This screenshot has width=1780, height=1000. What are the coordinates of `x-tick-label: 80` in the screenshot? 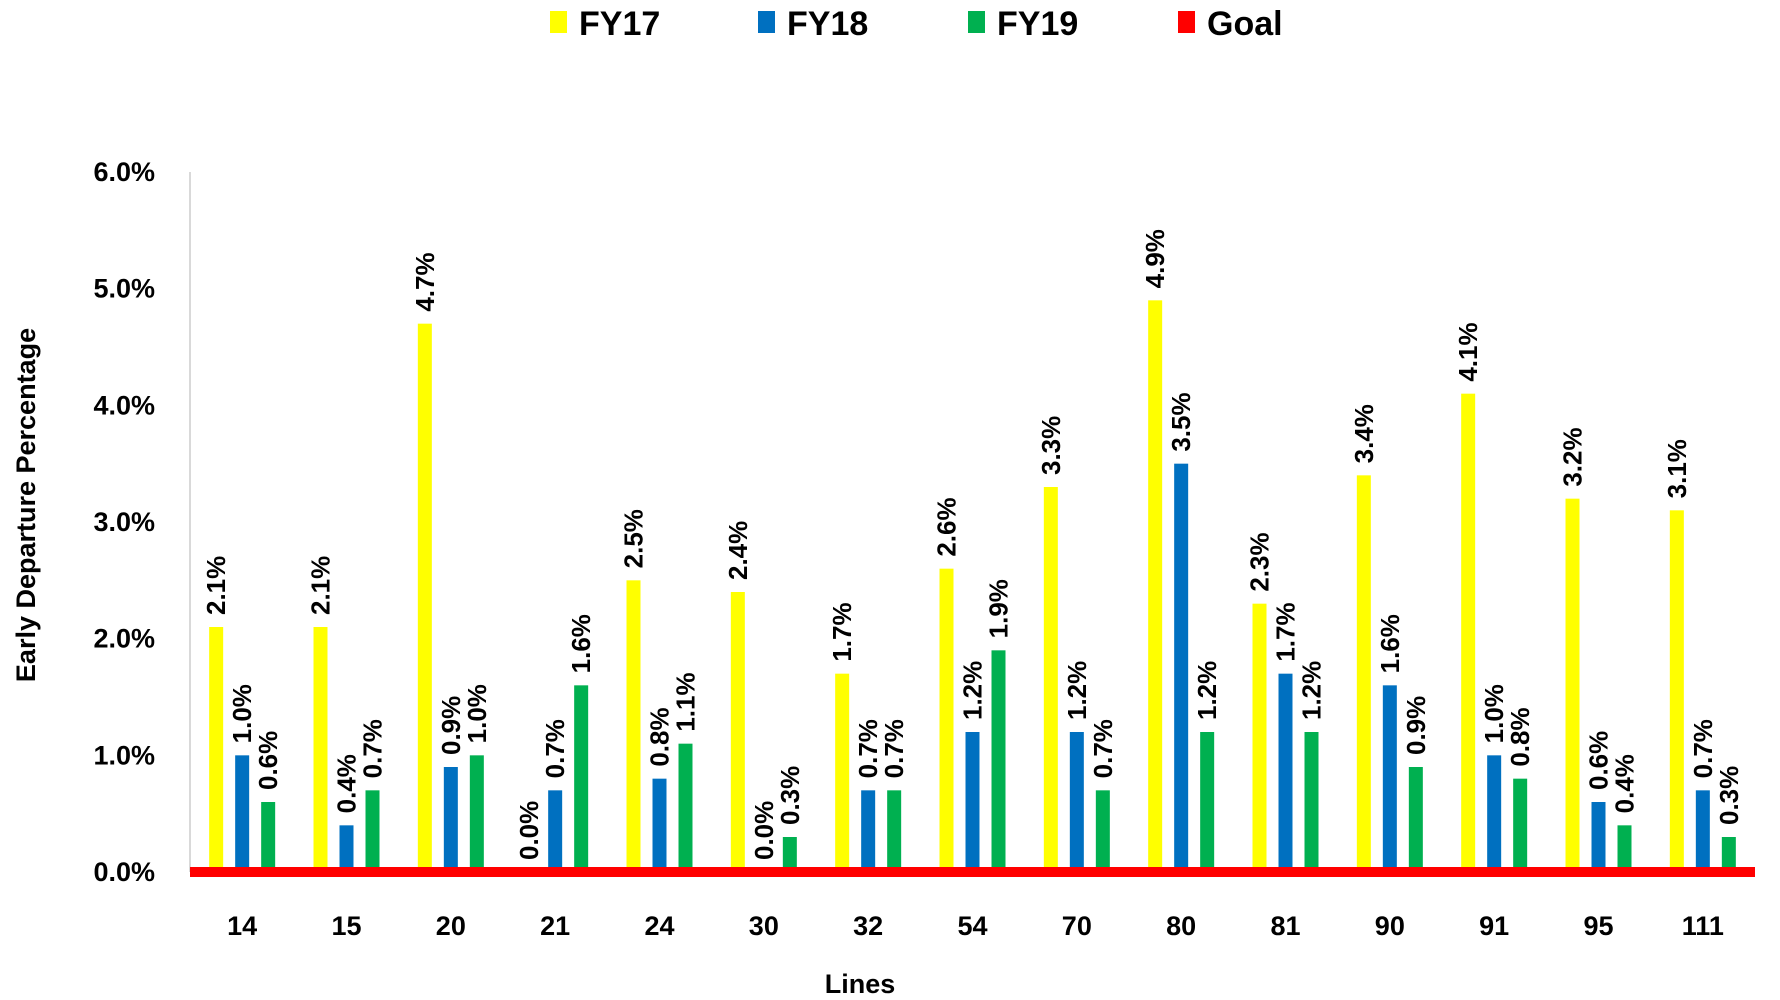 It's located at (1181, 926).